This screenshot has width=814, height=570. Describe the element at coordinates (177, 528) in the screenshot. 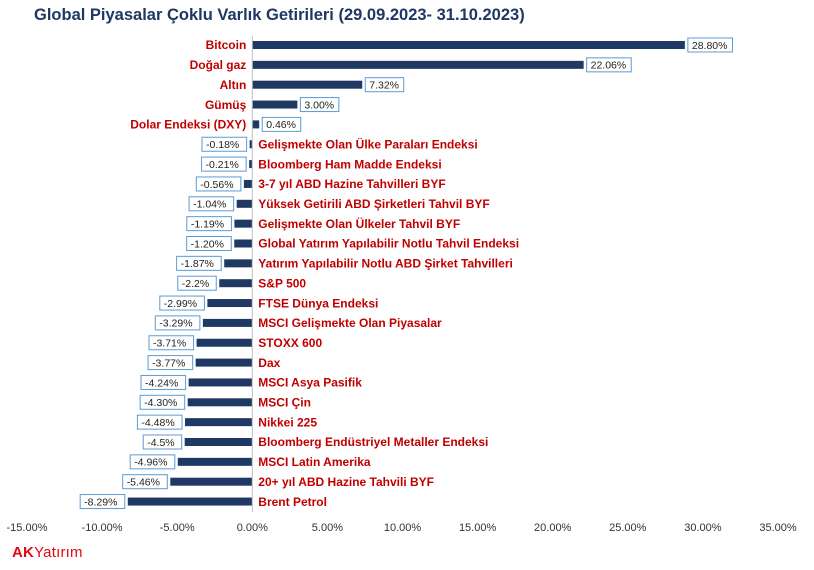

I see `x-tick-label: -5.00%` at that location.